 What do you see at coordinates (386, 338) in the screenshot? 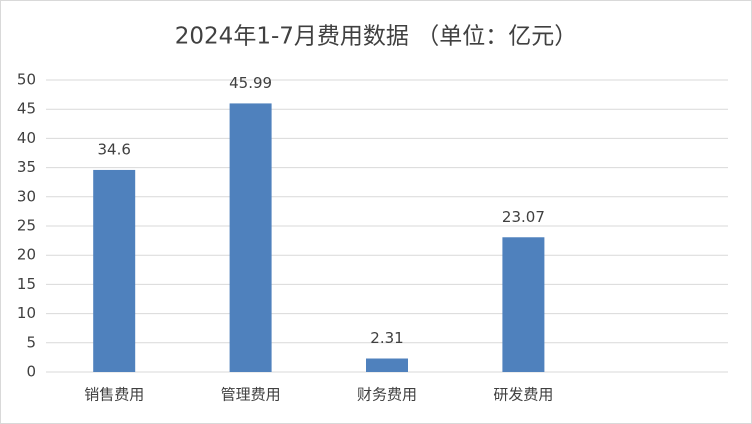
I see `data-label: 2.31` at bounding box center [386, 338].